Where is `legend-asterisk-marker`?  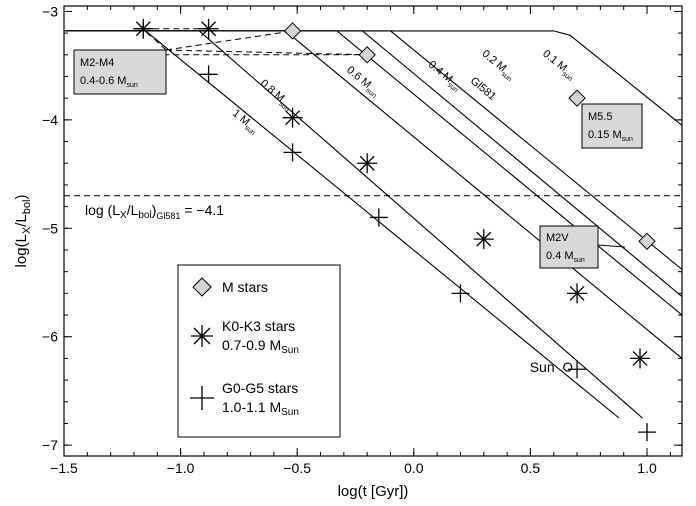 legend-asterisk-marker is located at coordinates (202, 336).